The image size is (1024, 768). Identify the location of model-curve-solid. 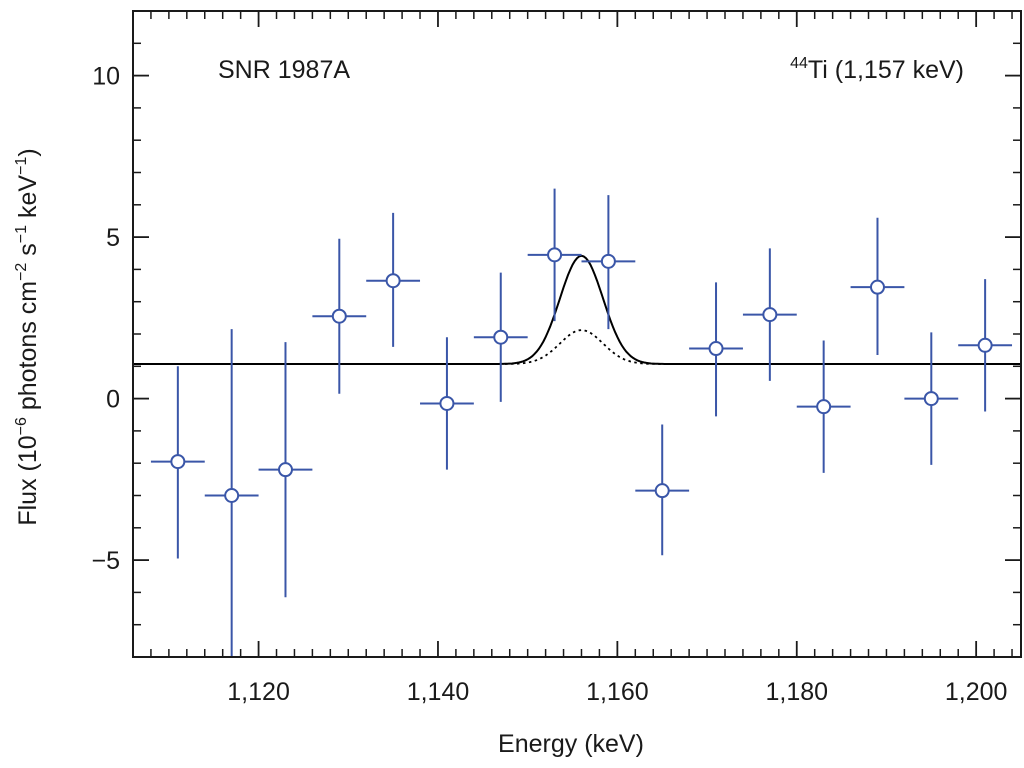
(577, 309).